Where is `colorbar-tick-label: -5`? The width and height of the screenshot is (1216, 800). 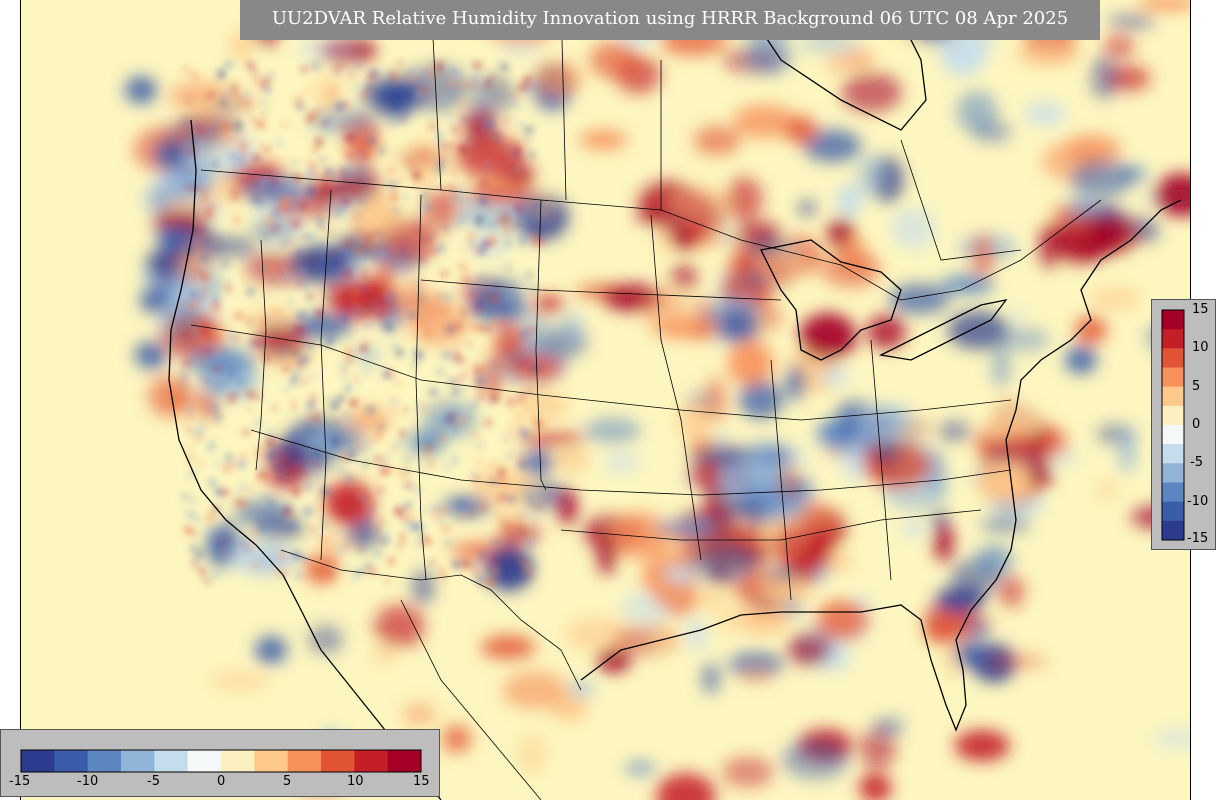 colorbar-tick-label: -5 is located at coordinates (153, 781).